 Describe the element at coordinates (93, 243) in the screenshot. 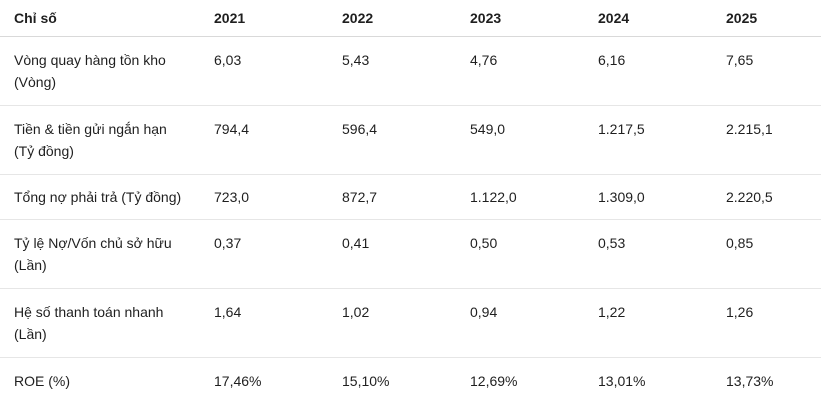

I see `row-label: Tỷ lệ Nợ/Vốn chủ sở hữu` at that location.